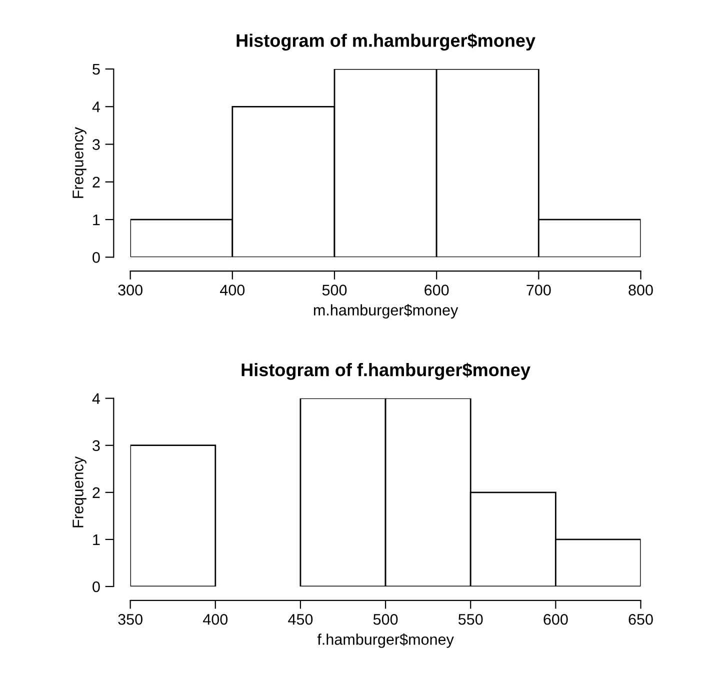  I want to click on x-tick-label: 450, so click(300, 619).